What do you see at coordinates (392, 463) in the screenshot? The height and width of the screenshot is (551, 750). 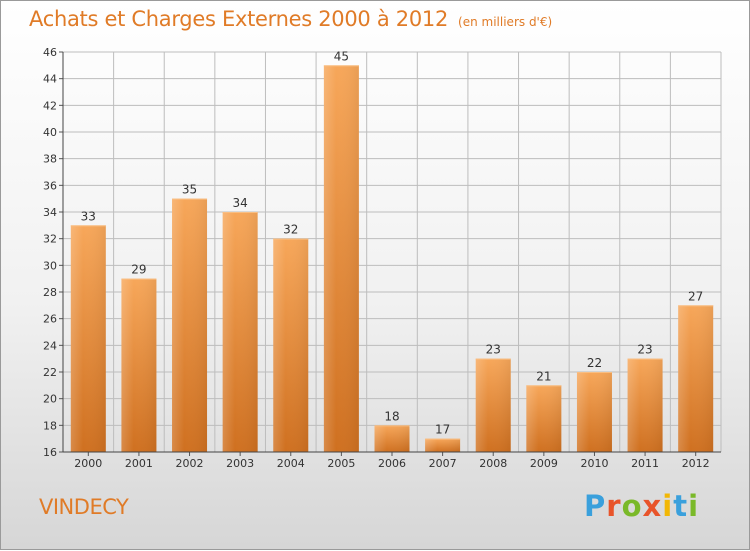 I see `x-tick-label: 2006` at bounding box center [392, 463].